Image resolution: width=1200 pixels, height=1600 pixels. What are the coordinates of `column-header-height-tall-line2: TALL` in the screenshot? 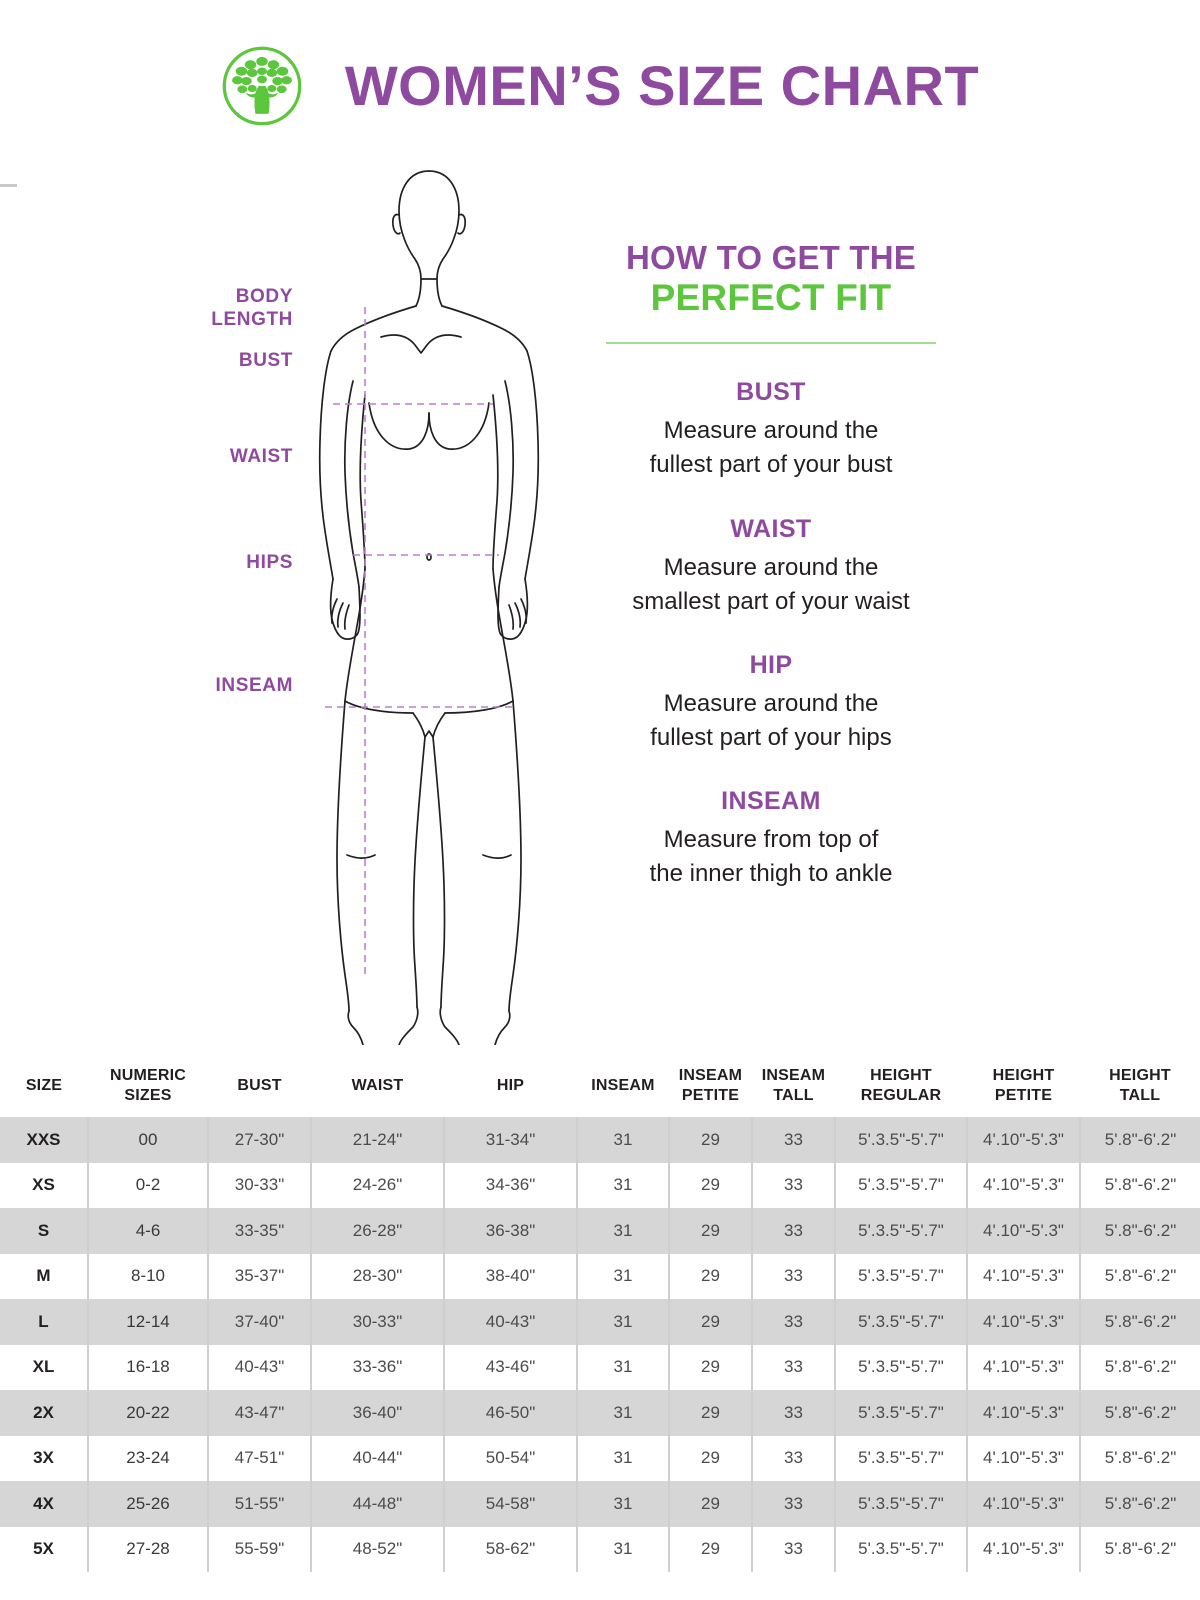 It's located at (1140, 1095).